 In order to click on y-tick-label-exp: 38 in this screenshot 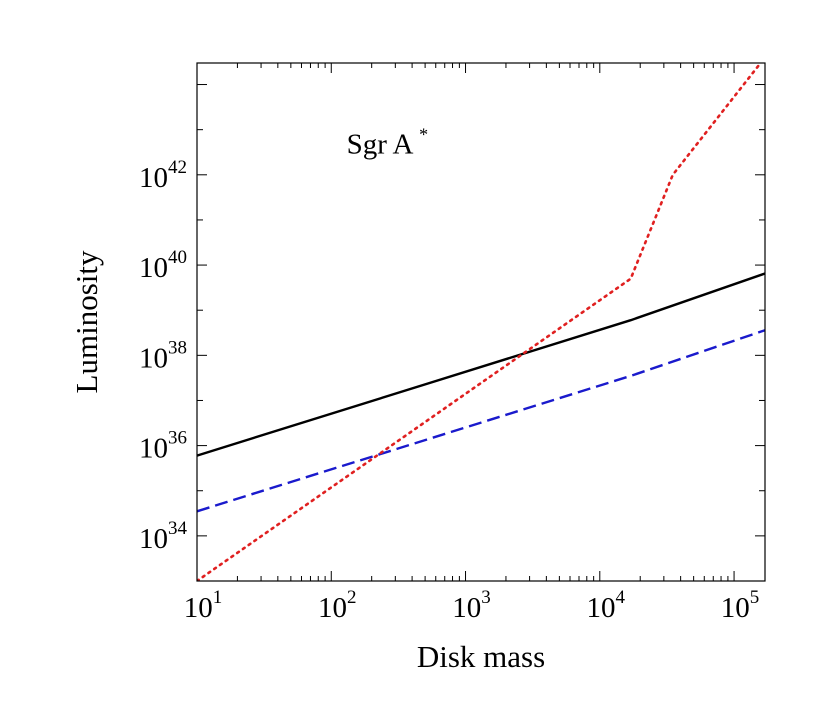, I will do `click(177, 347)`.